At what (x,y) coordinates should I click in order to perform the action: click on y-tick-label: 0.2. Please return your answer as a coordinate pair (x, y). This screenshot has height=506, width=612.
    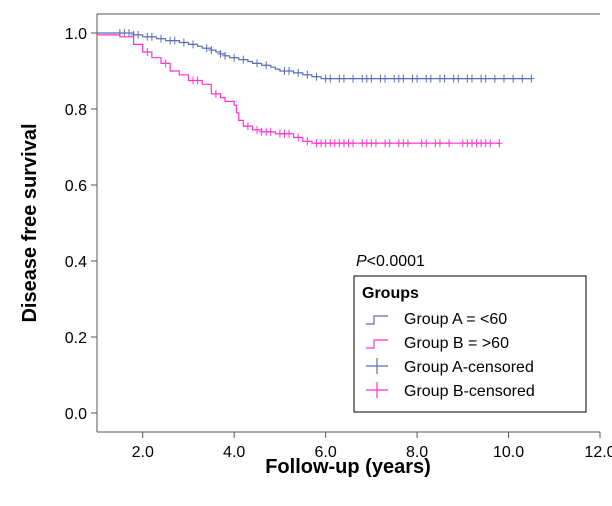
    Looking at the image, I should click on (76, 338).